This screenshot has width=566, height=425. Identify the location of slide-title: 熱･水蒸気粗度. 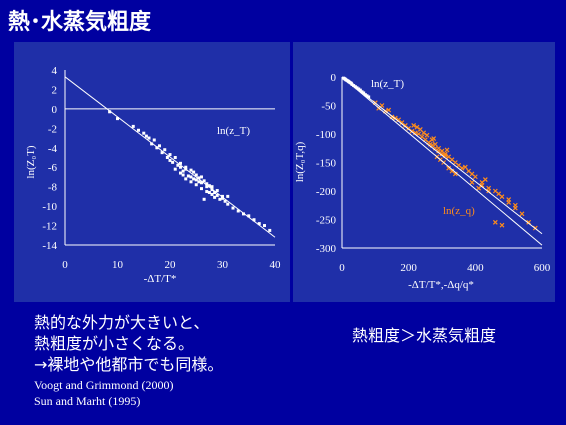
(80, 22).